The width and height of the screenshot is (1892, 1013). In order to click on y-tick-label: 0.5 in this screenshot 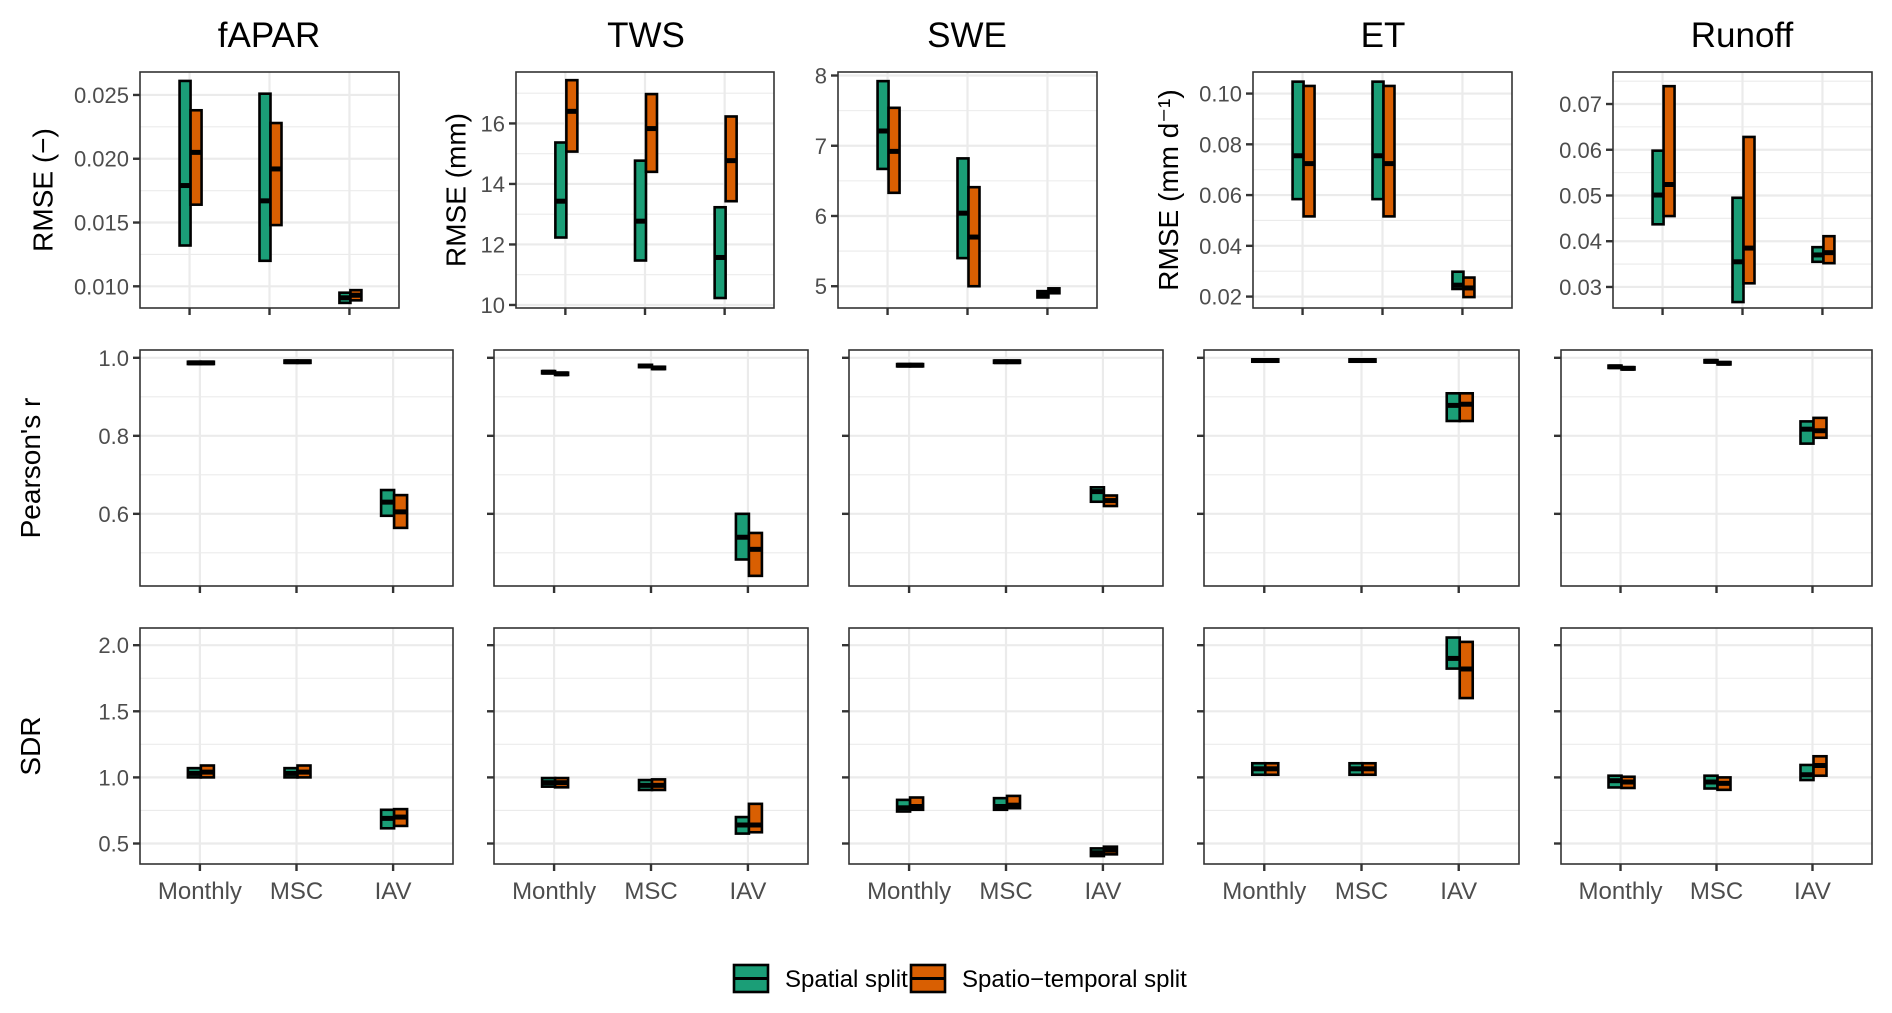, I will do `click(113, 844)`.